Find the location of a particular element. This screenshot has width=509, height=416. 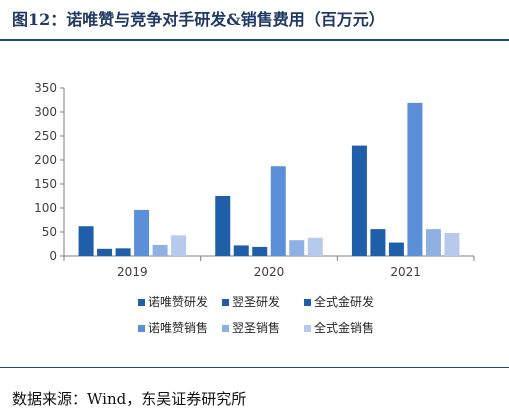

y-tick-label: 100 is located at coordinates (45, 208).